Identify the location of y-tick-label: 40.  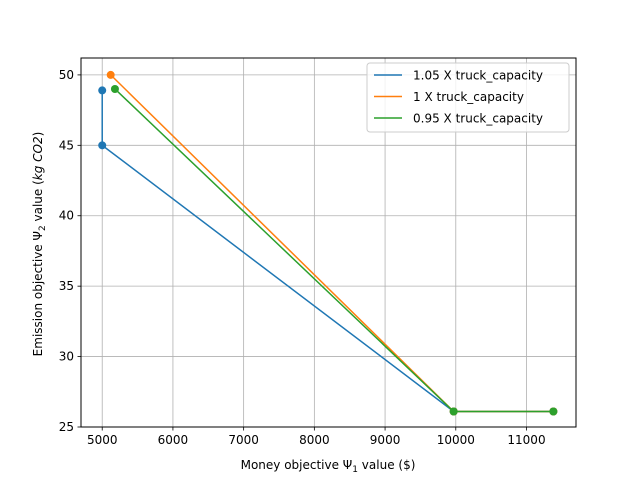
(66, 216).